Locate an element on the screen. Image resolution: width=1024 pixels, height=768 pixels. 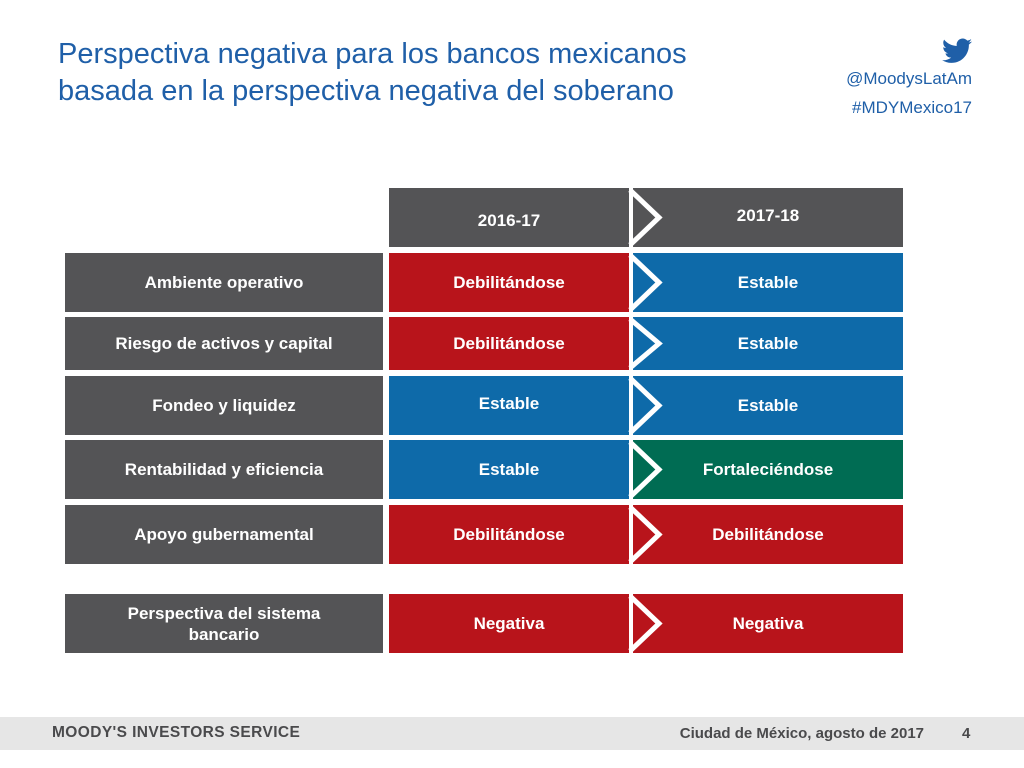
twitter-bird-icon is located at coordinates (957, 50).